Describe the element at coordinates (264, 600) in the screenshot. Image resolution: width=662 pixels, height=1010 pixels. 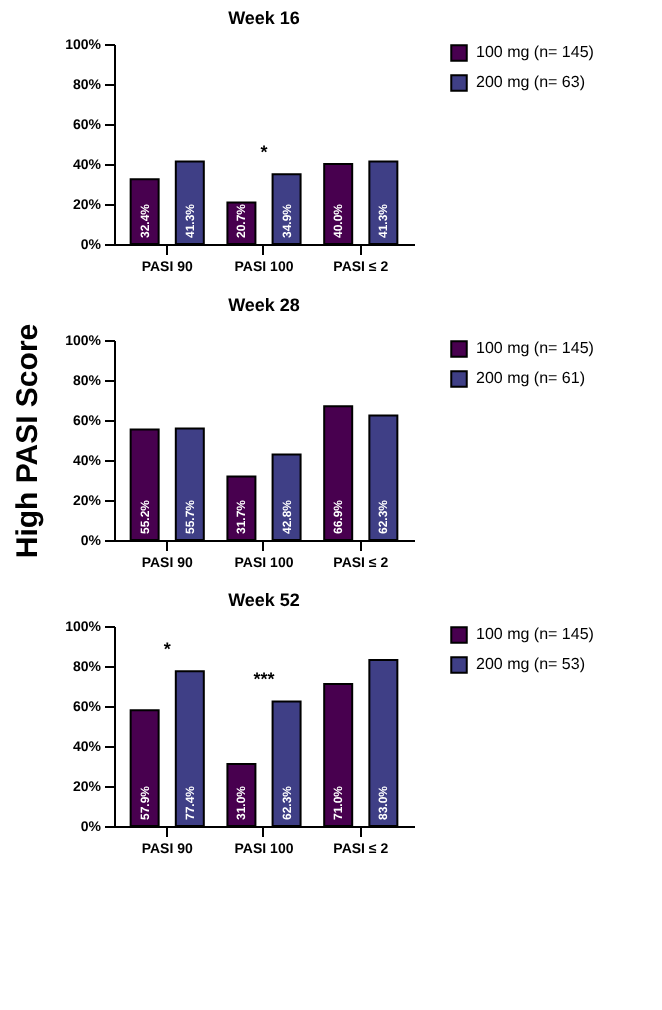
I see `chart-title: Week 52` at that location.